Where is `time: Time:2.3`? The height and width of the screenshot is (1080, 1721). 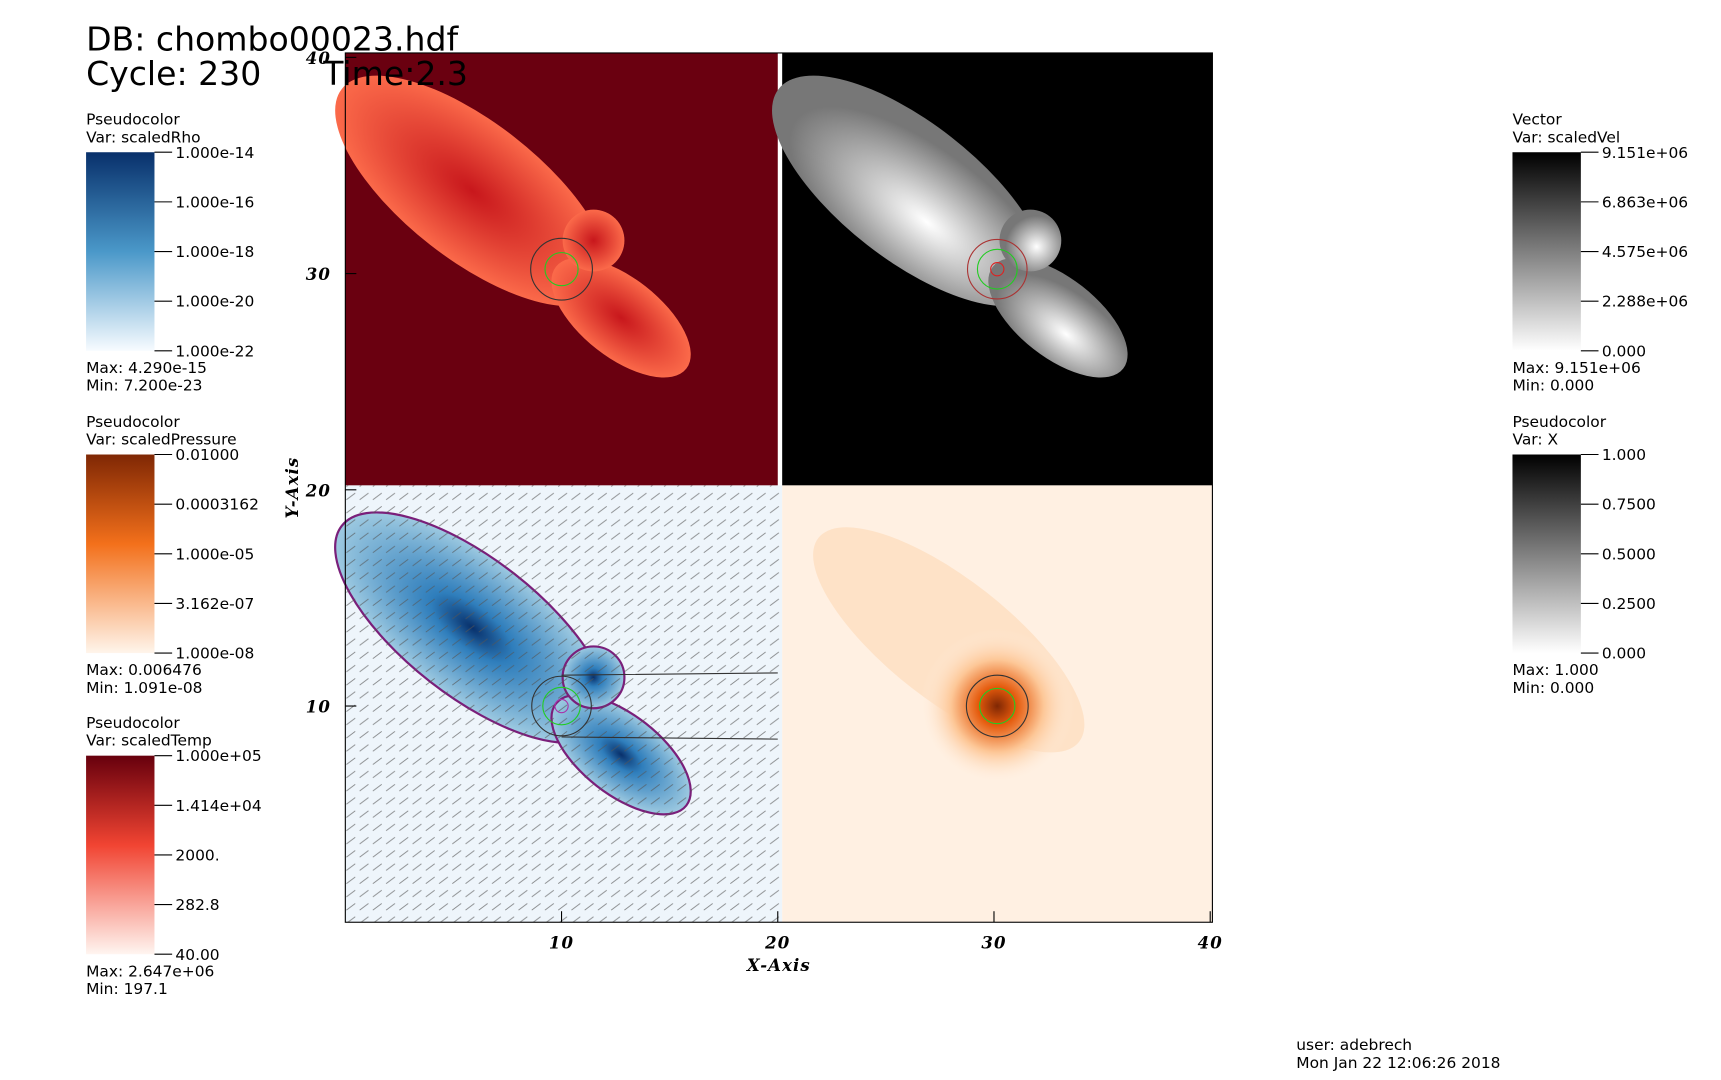
time: Time:2.3 is located at coordinates (395, 73).